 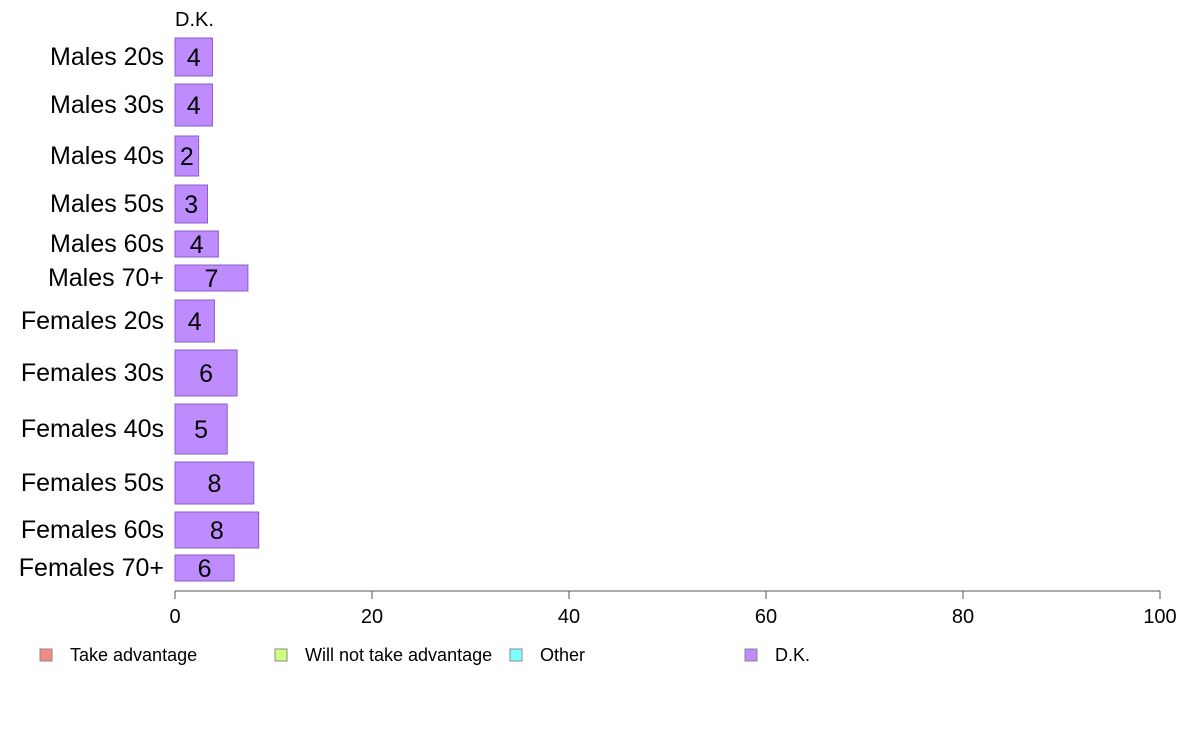 I want to click on data-label: 3, so click(x=191, y=205).